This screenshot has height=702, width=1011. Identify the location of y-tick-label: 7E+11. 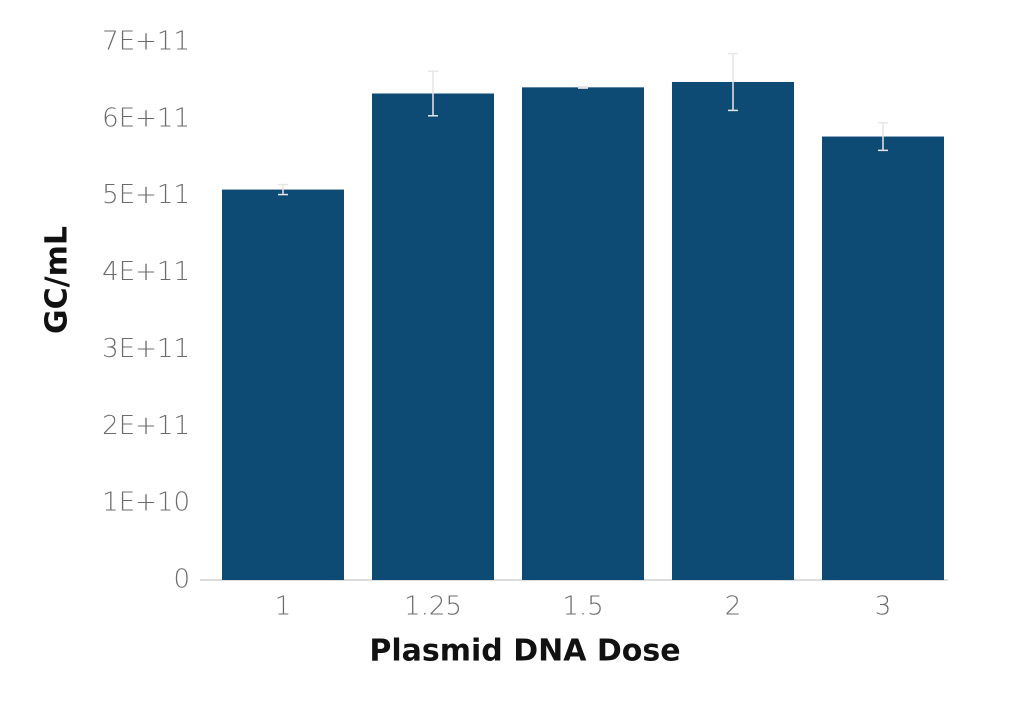
(146, 42).